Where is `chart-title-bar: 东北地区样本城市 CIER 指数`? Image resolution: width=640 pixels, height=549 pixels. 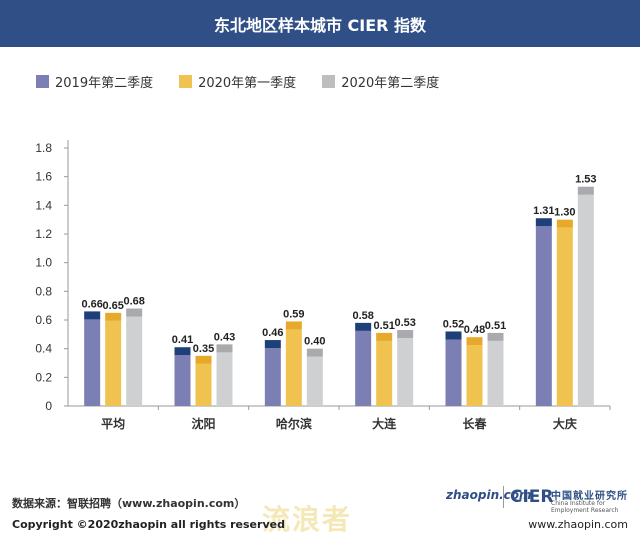 chart-title-bar: 东北地区样本城市 CIER 指数 is located at coordinates (320, 23).